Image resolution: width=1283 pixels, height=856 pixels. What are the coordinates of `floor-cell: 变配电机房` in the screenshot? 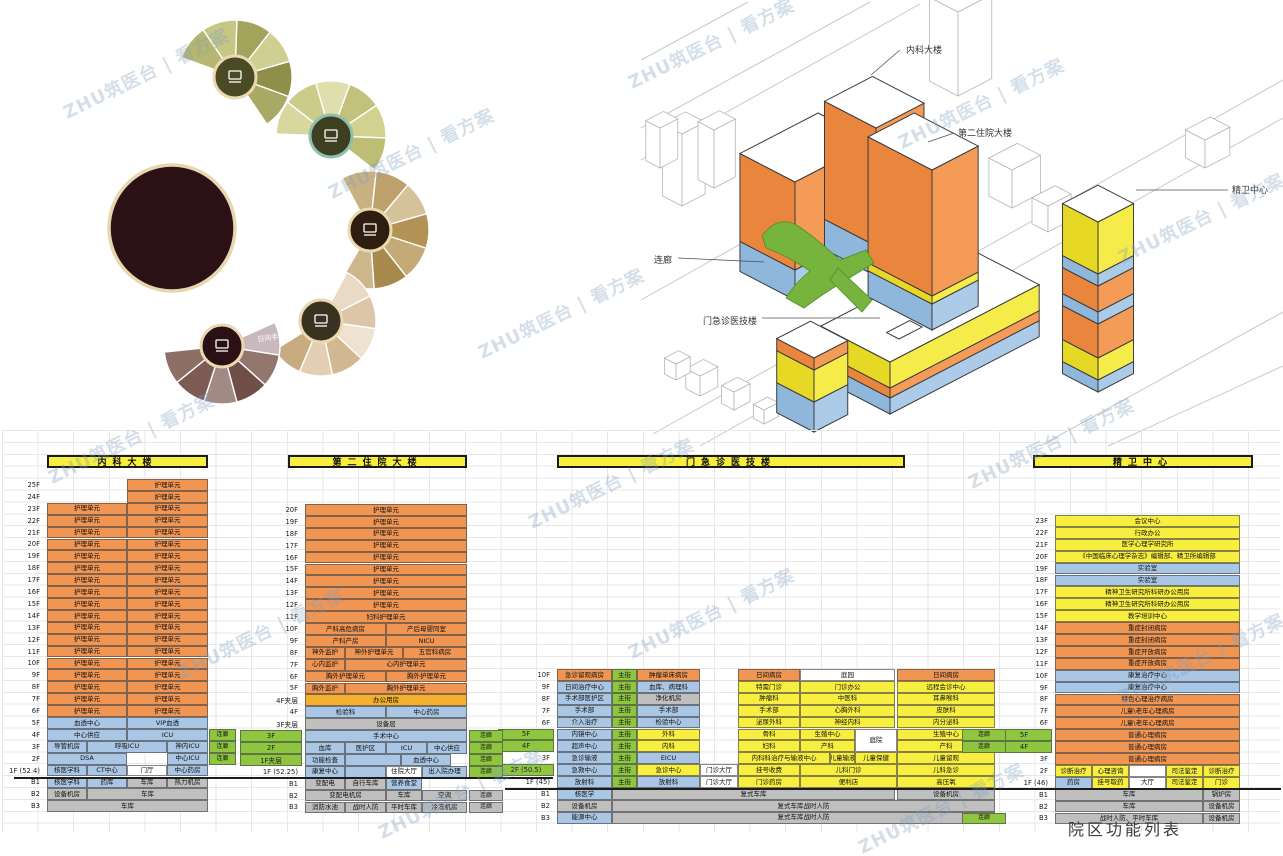 It's located at (345, 795).